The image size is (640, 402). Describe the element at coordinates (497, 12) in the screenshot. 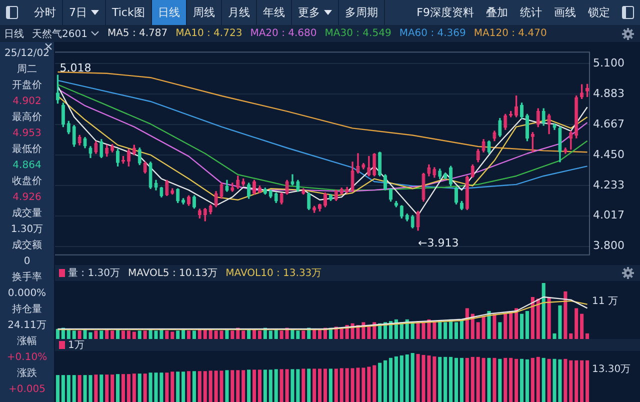

I see `text: 叠加` at that location.